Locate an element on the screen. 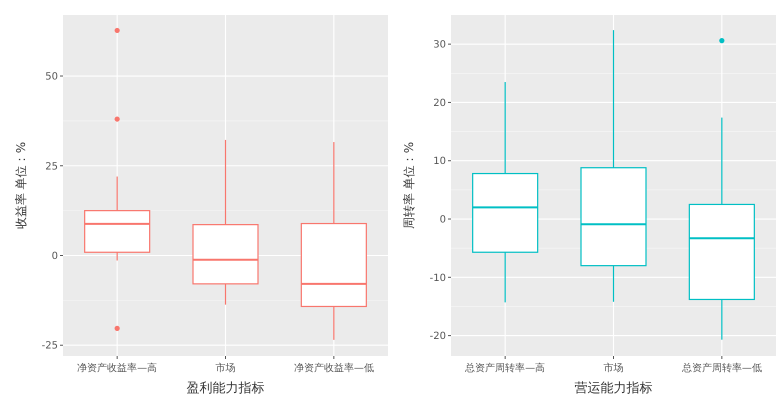 The height and width of the screenshot is (400, 776). y-tick-label: 50 is located at coordinates (51, 77).